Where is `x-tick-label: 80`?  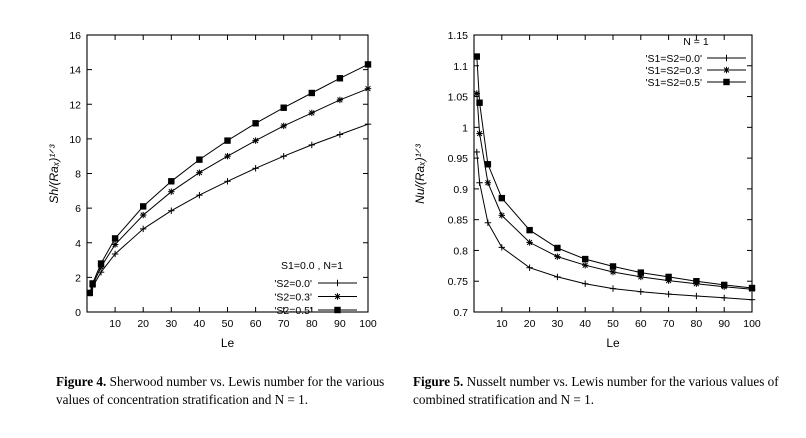
x-tick-label: 80 is located at coordinates (312, 324).